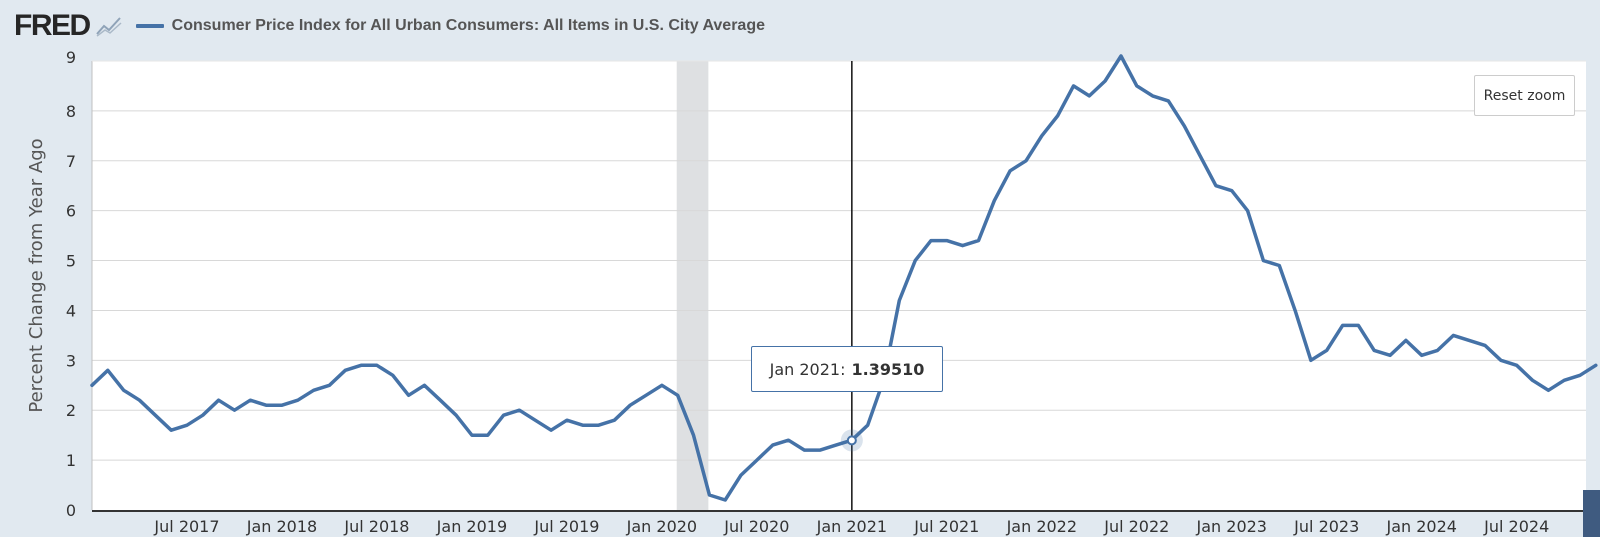 This screenshot has height=537, width=1600. What do you see at coordinates (851, 440) in the screenshot?
I see `highlight-marker` at bounding box center [851, 440].